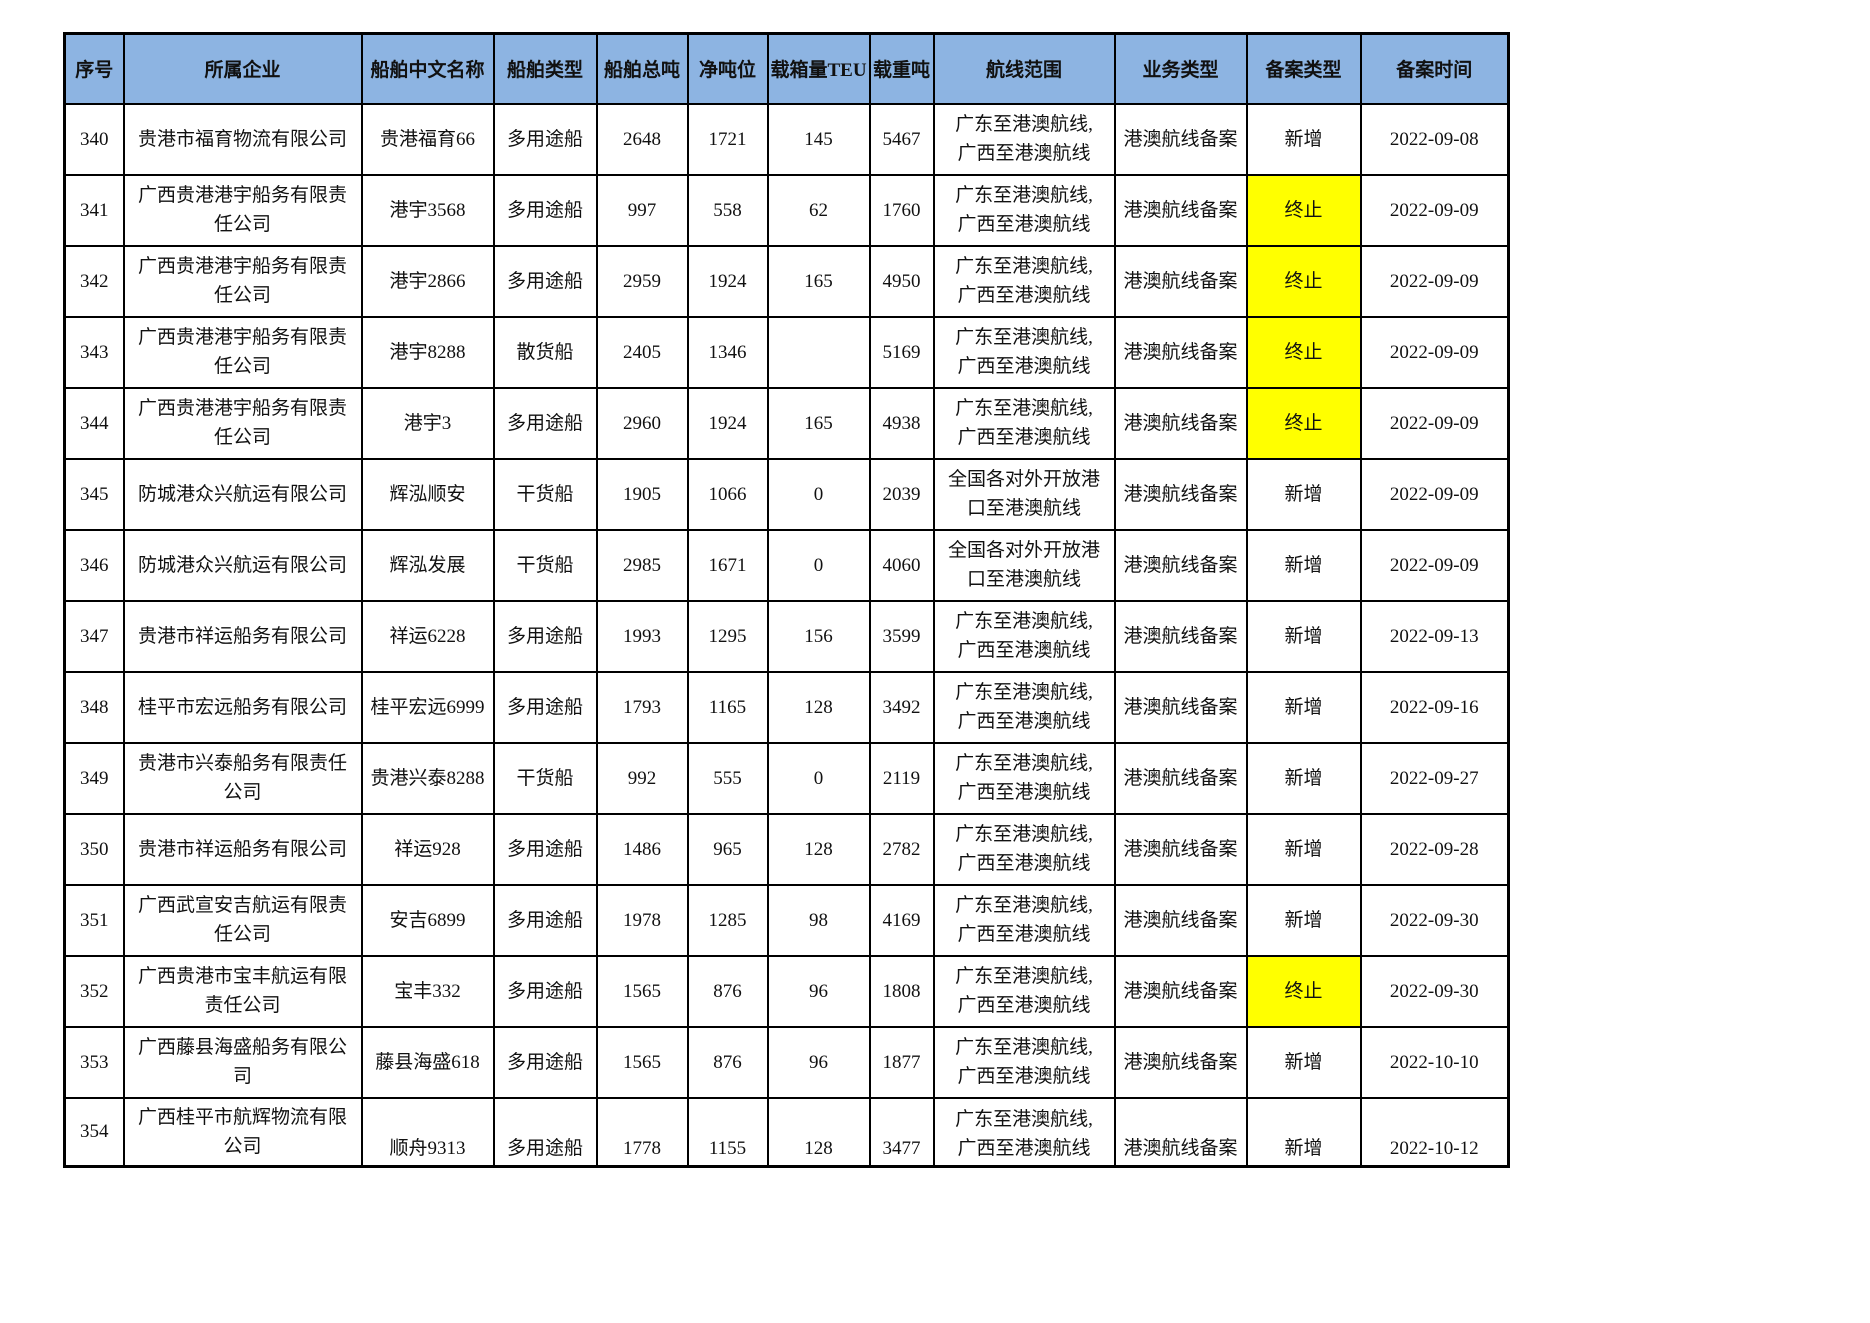  What do you see at coordinates (901, 139) in the screenshot?
I see `cell-deadweight: 5467` at bounding box center [901, 139].